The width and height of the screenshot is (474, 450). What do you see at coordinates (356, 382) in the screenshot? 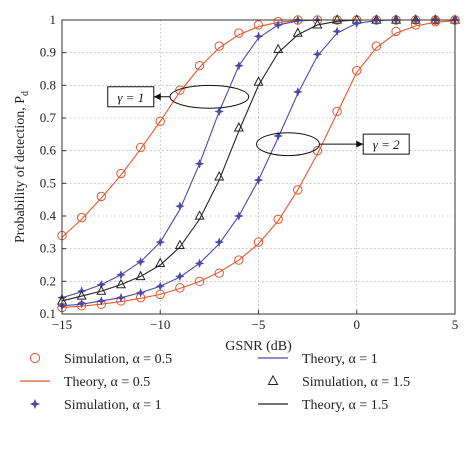
I see `legend-label: Simulation, α = 1.5` at bounding box center [356, 382].